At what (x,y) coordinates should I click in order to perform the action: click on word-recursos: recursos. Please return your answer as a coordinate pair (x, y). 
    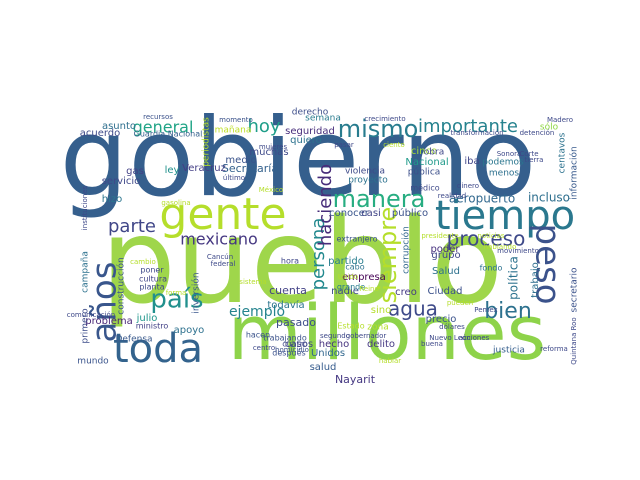
    Looking at the image, I should click on (158, 117).